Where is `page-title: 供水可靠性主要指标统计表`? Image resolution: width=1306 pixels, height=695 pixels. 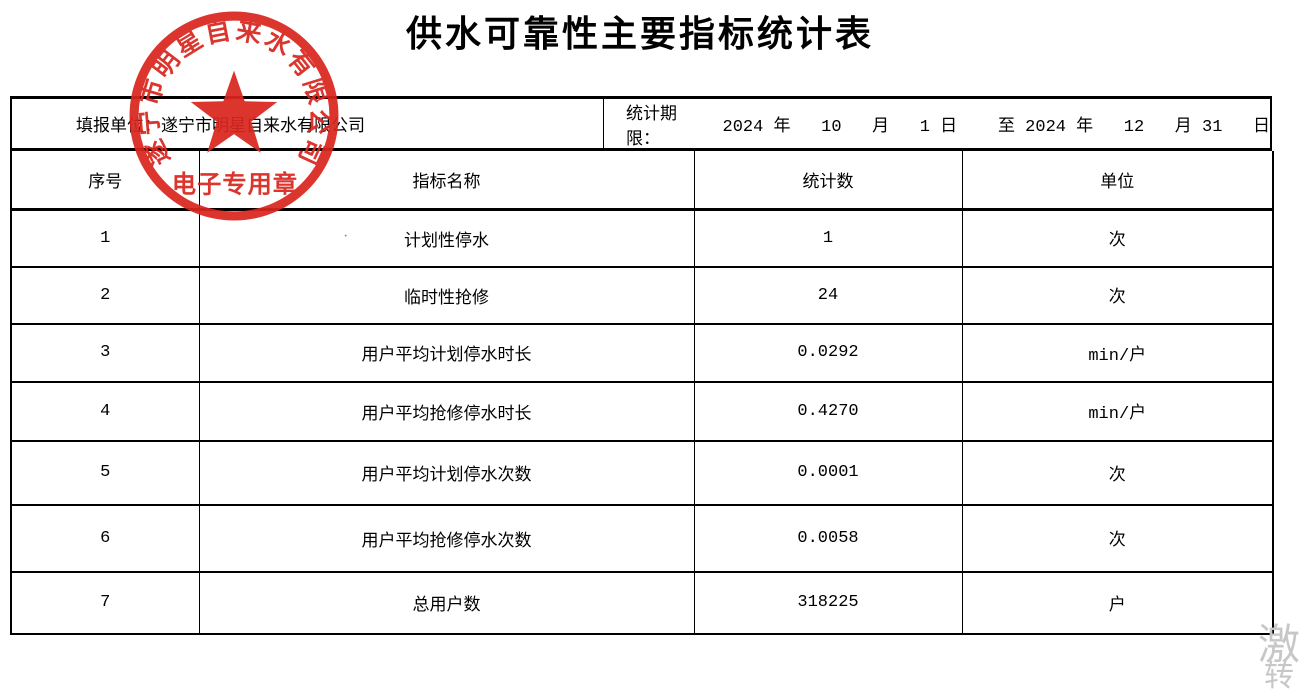
page-title: 供水可靠性主要指标统计表 is located at coordinates (639, 33).